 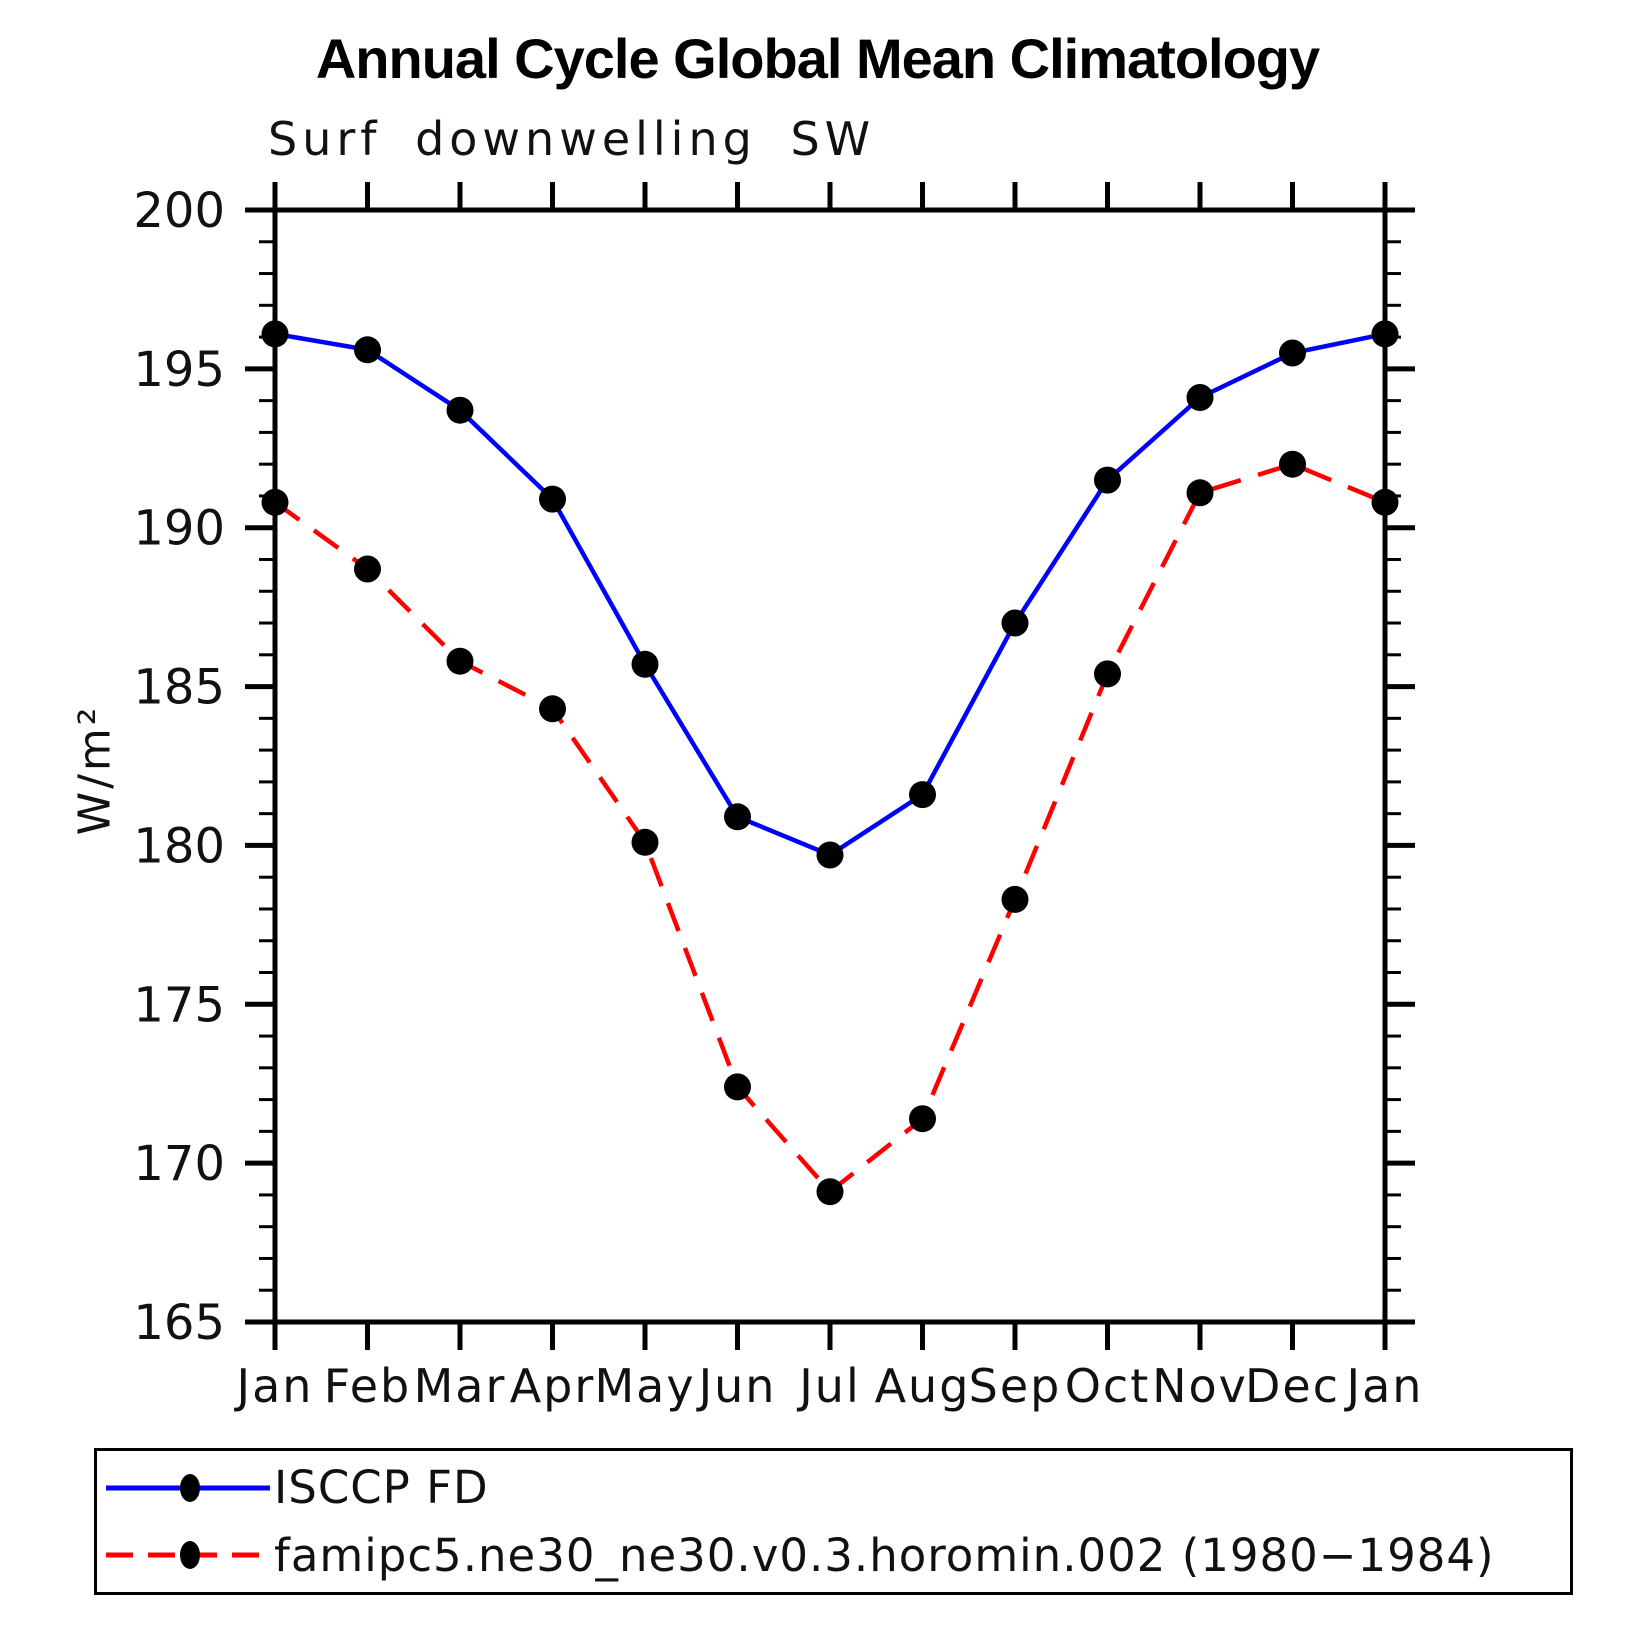 I want to click on x-tick-label: Apr, so click(x=553, y=1386).